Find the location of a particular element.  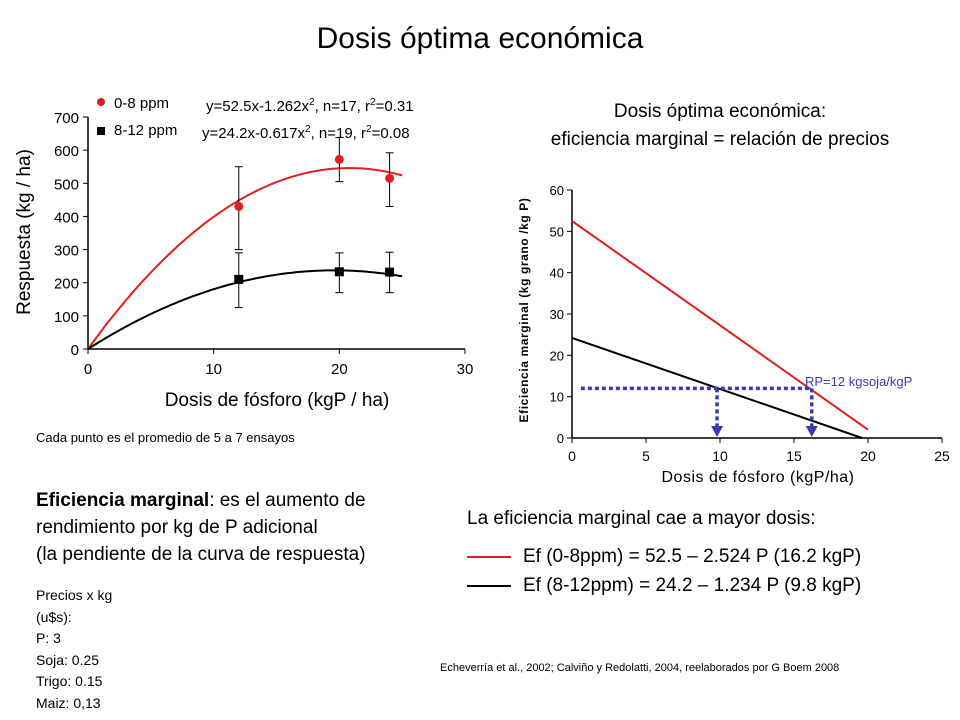

y-tick-label: 60 is located at coordinates (557, 190).